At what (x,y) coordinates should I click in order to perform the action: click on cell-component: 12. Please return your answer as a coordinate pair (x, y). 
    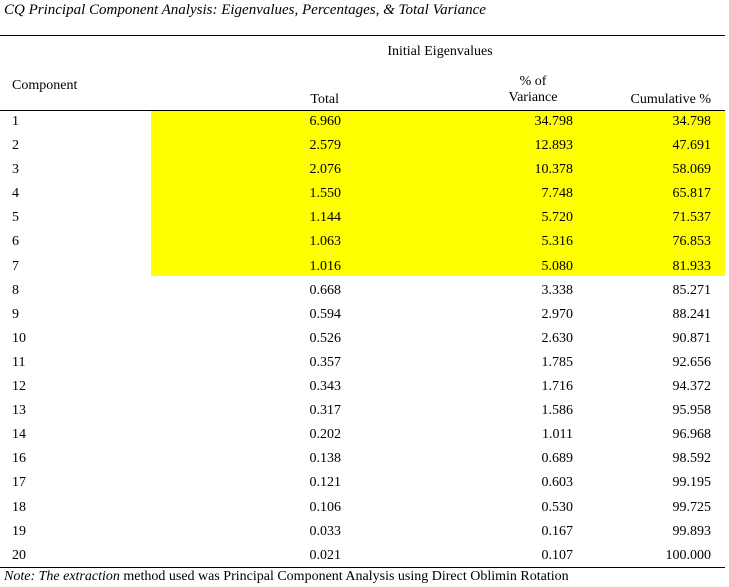
    Looking at the image, I should click on (19, 387).